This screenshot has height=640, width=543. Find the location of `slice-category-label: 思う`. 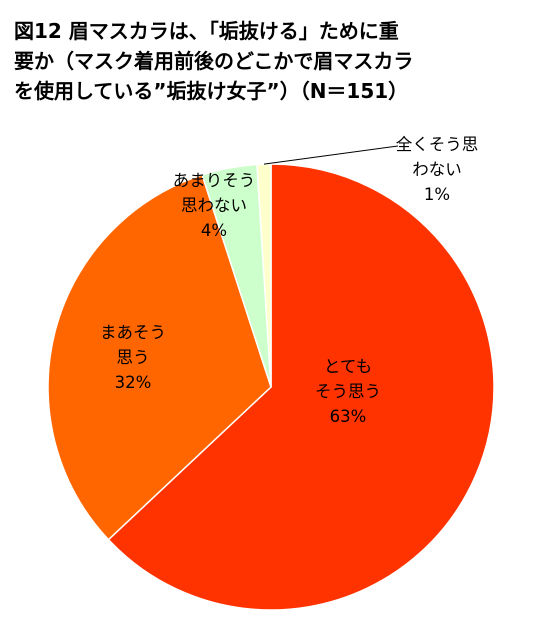

slice-category-label: 思う is located at coordinates (133, 357).